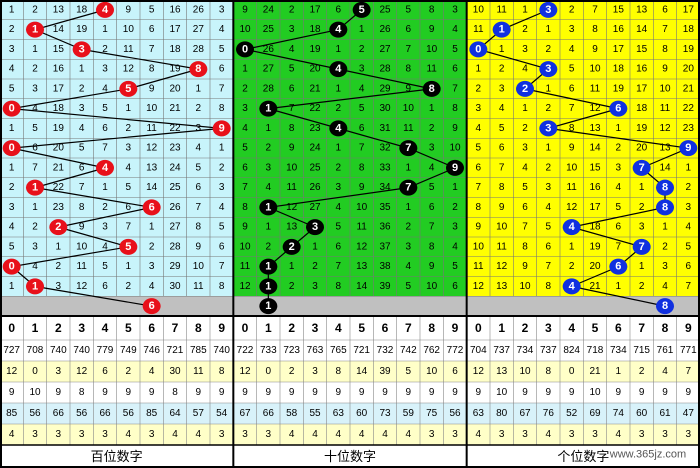 The image size is (700, 468). Describe the element at coordinates (82, 128) in the screenshot. I see `cell-value: 4` at that location.